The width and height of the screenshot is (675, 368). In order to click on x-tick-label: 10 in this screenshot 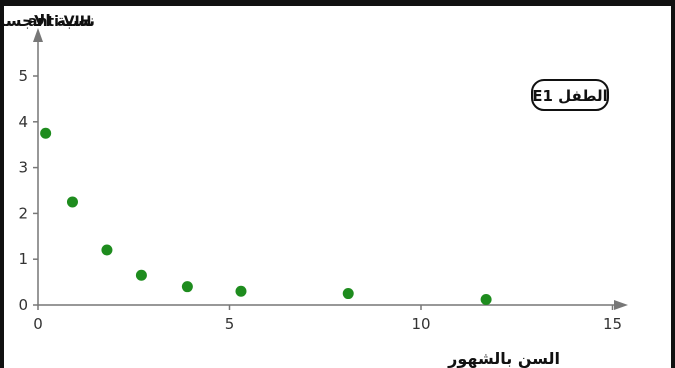, I will do `click(420, 324)`.